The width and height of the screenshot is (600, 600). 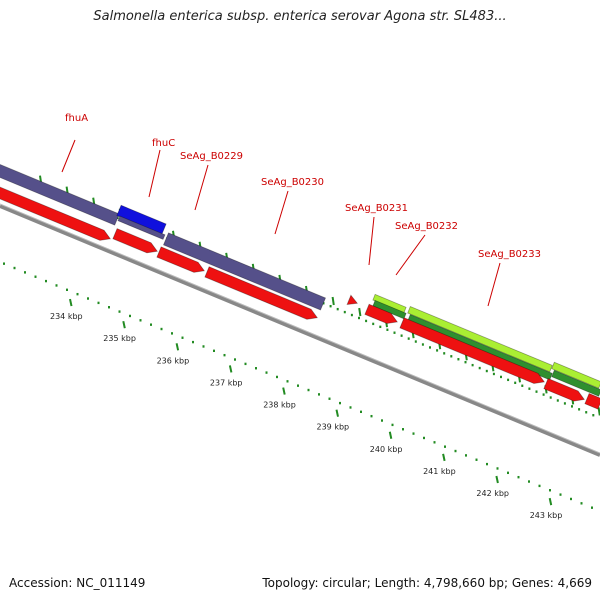 What do you see at coordinates (564, 389) in the screenshot?
I see `cds-arrow-b0233` at bounding box center [564, 389].